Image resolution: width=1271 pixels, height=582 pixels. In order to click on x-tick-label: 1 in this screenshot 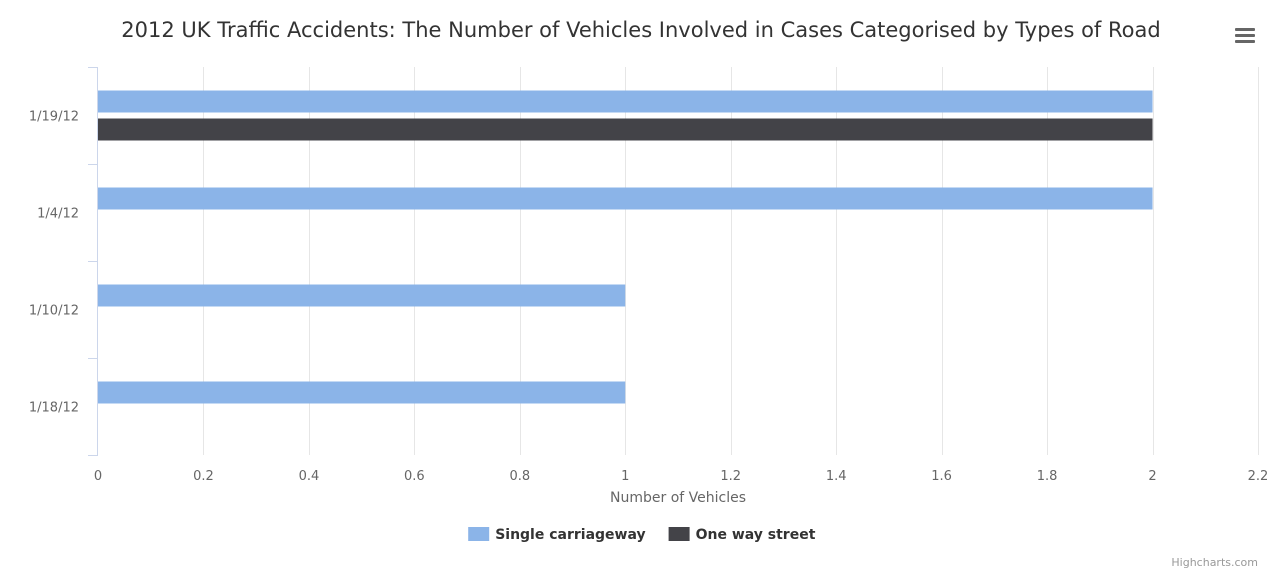, I will do `click(625, 476)`.